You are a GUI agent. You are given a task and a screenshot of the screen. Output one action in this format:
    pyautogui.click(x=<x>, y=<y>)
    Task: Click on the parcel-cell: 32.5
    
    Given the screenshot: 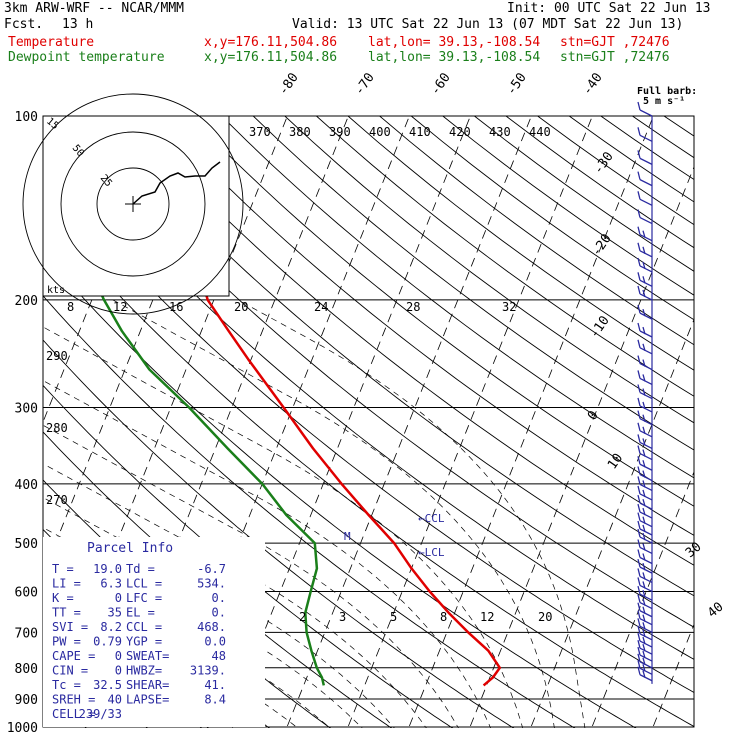 What is the action you would take?
    pyautogui.click(x=107, y=685)
    